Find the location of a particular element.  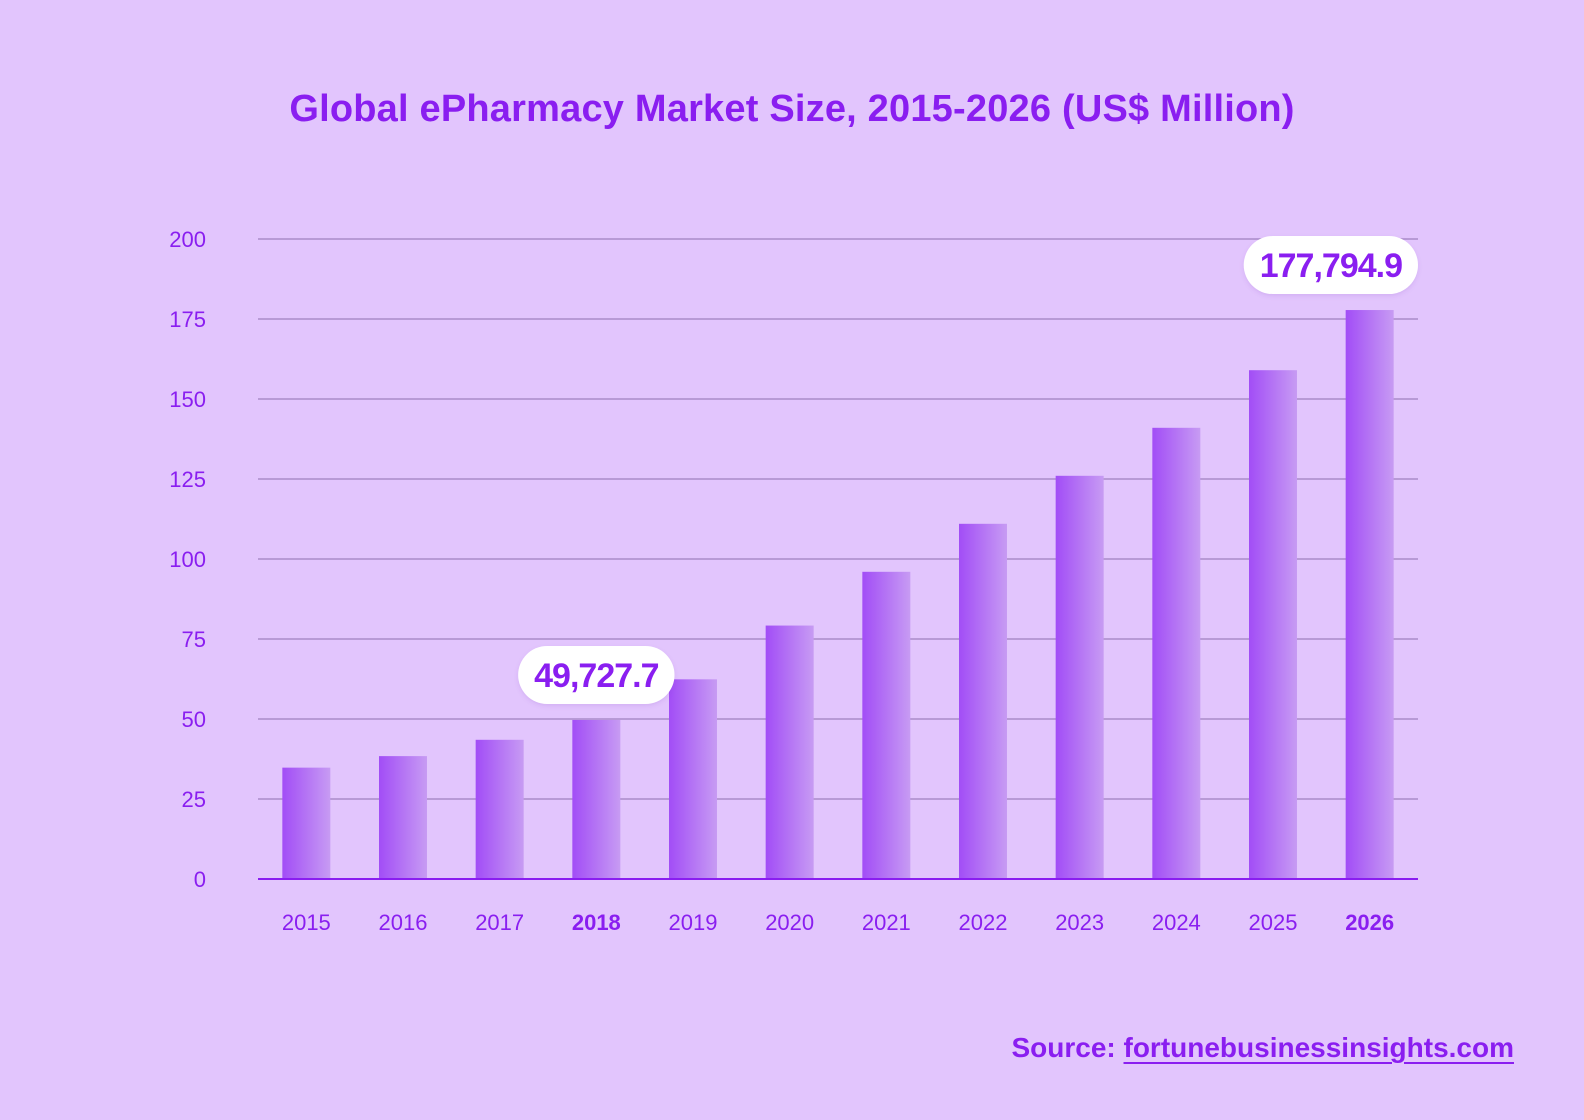

x-tick-label: 2015 is located at coordinates (306, 922).